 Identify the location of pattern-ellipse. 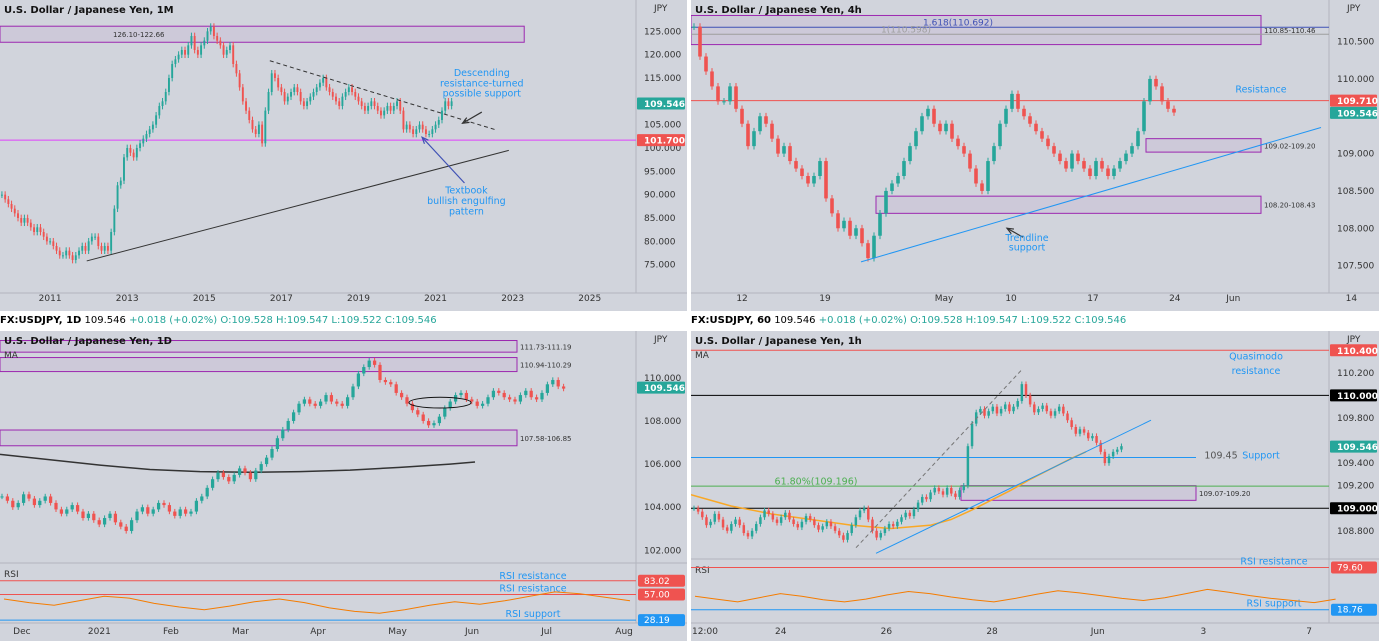
(440, 402).